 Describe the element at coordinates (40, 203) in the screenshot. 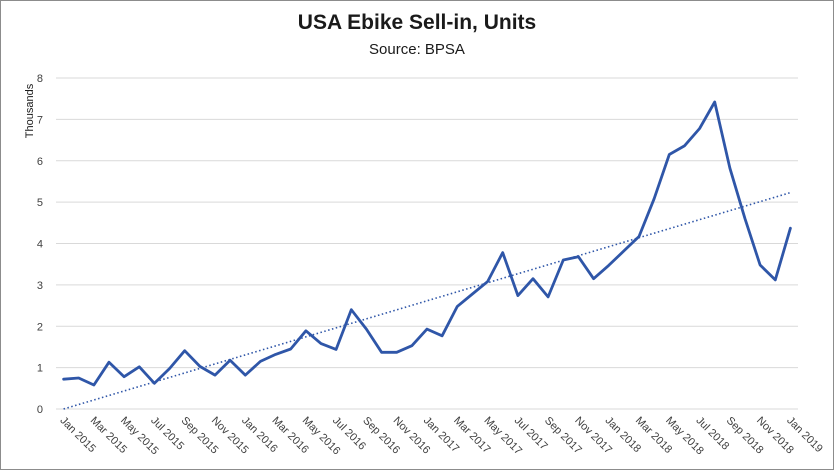

I see `y-tick-label: 5` at that location.